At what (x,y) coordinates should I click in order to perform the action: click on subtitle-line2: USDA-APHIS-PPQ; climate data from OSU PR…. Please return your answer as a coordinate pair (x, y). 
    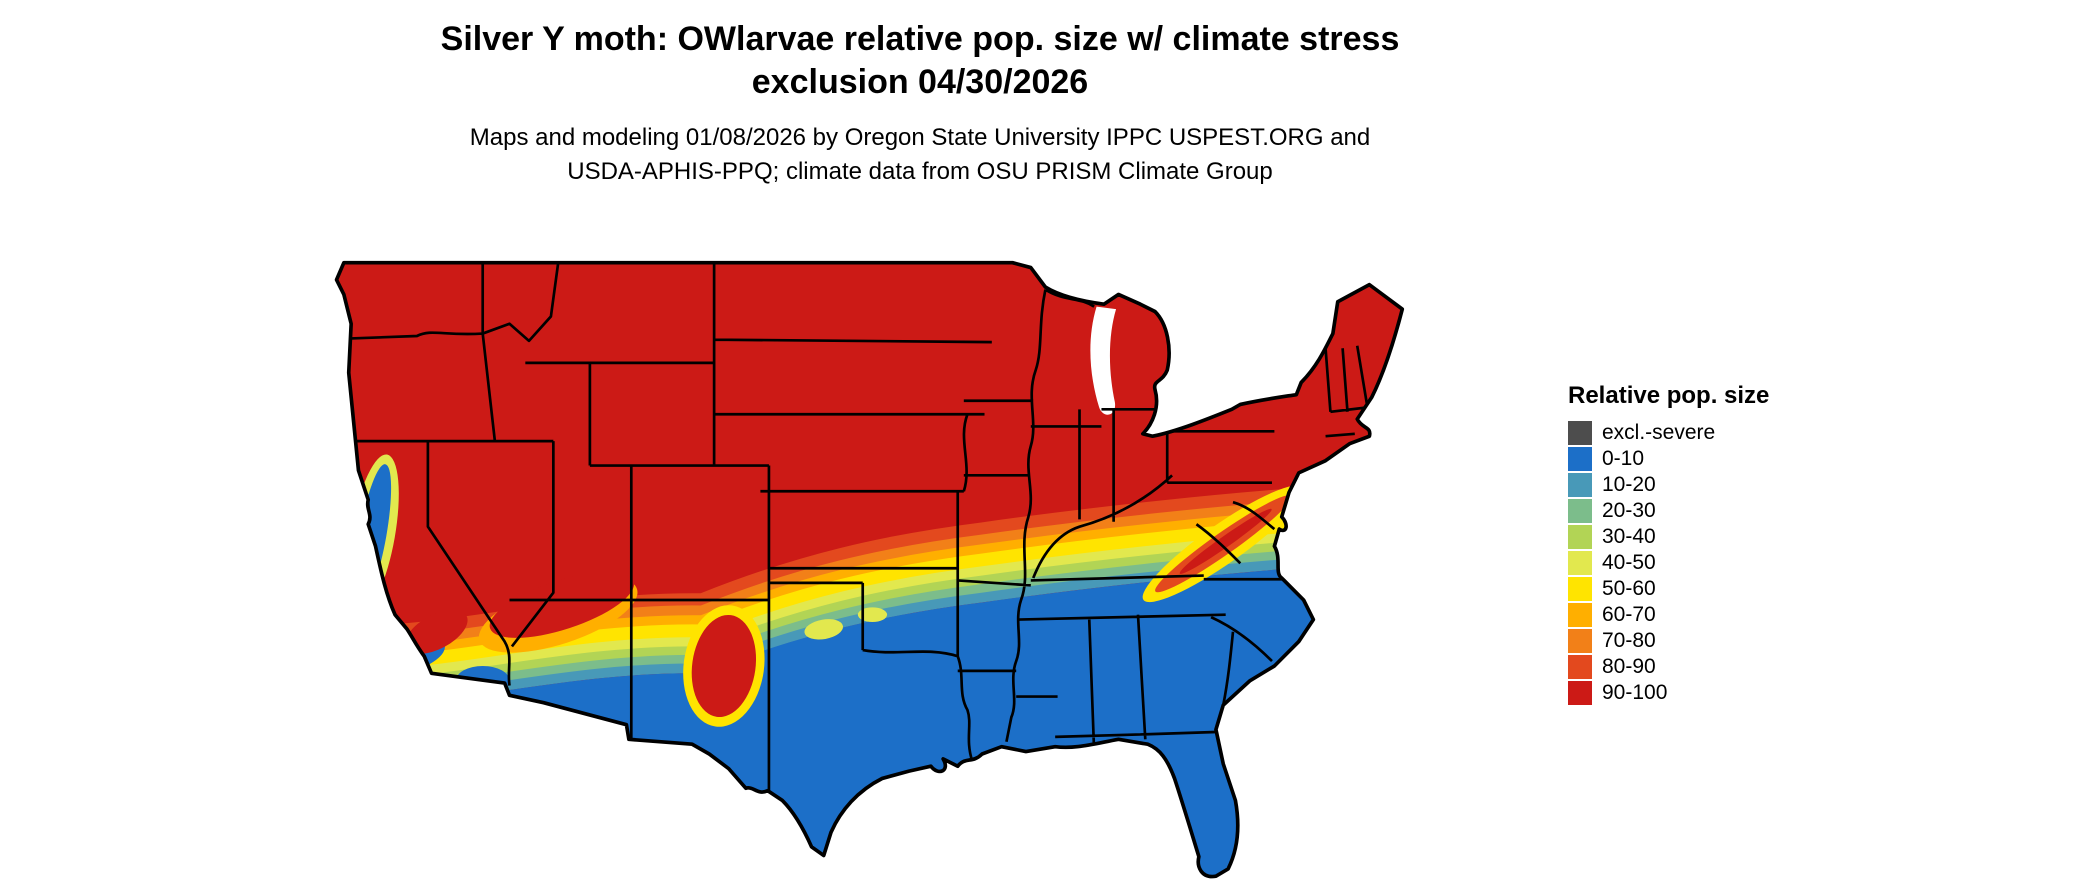
    Looking at the image, I should click on (920, 171).